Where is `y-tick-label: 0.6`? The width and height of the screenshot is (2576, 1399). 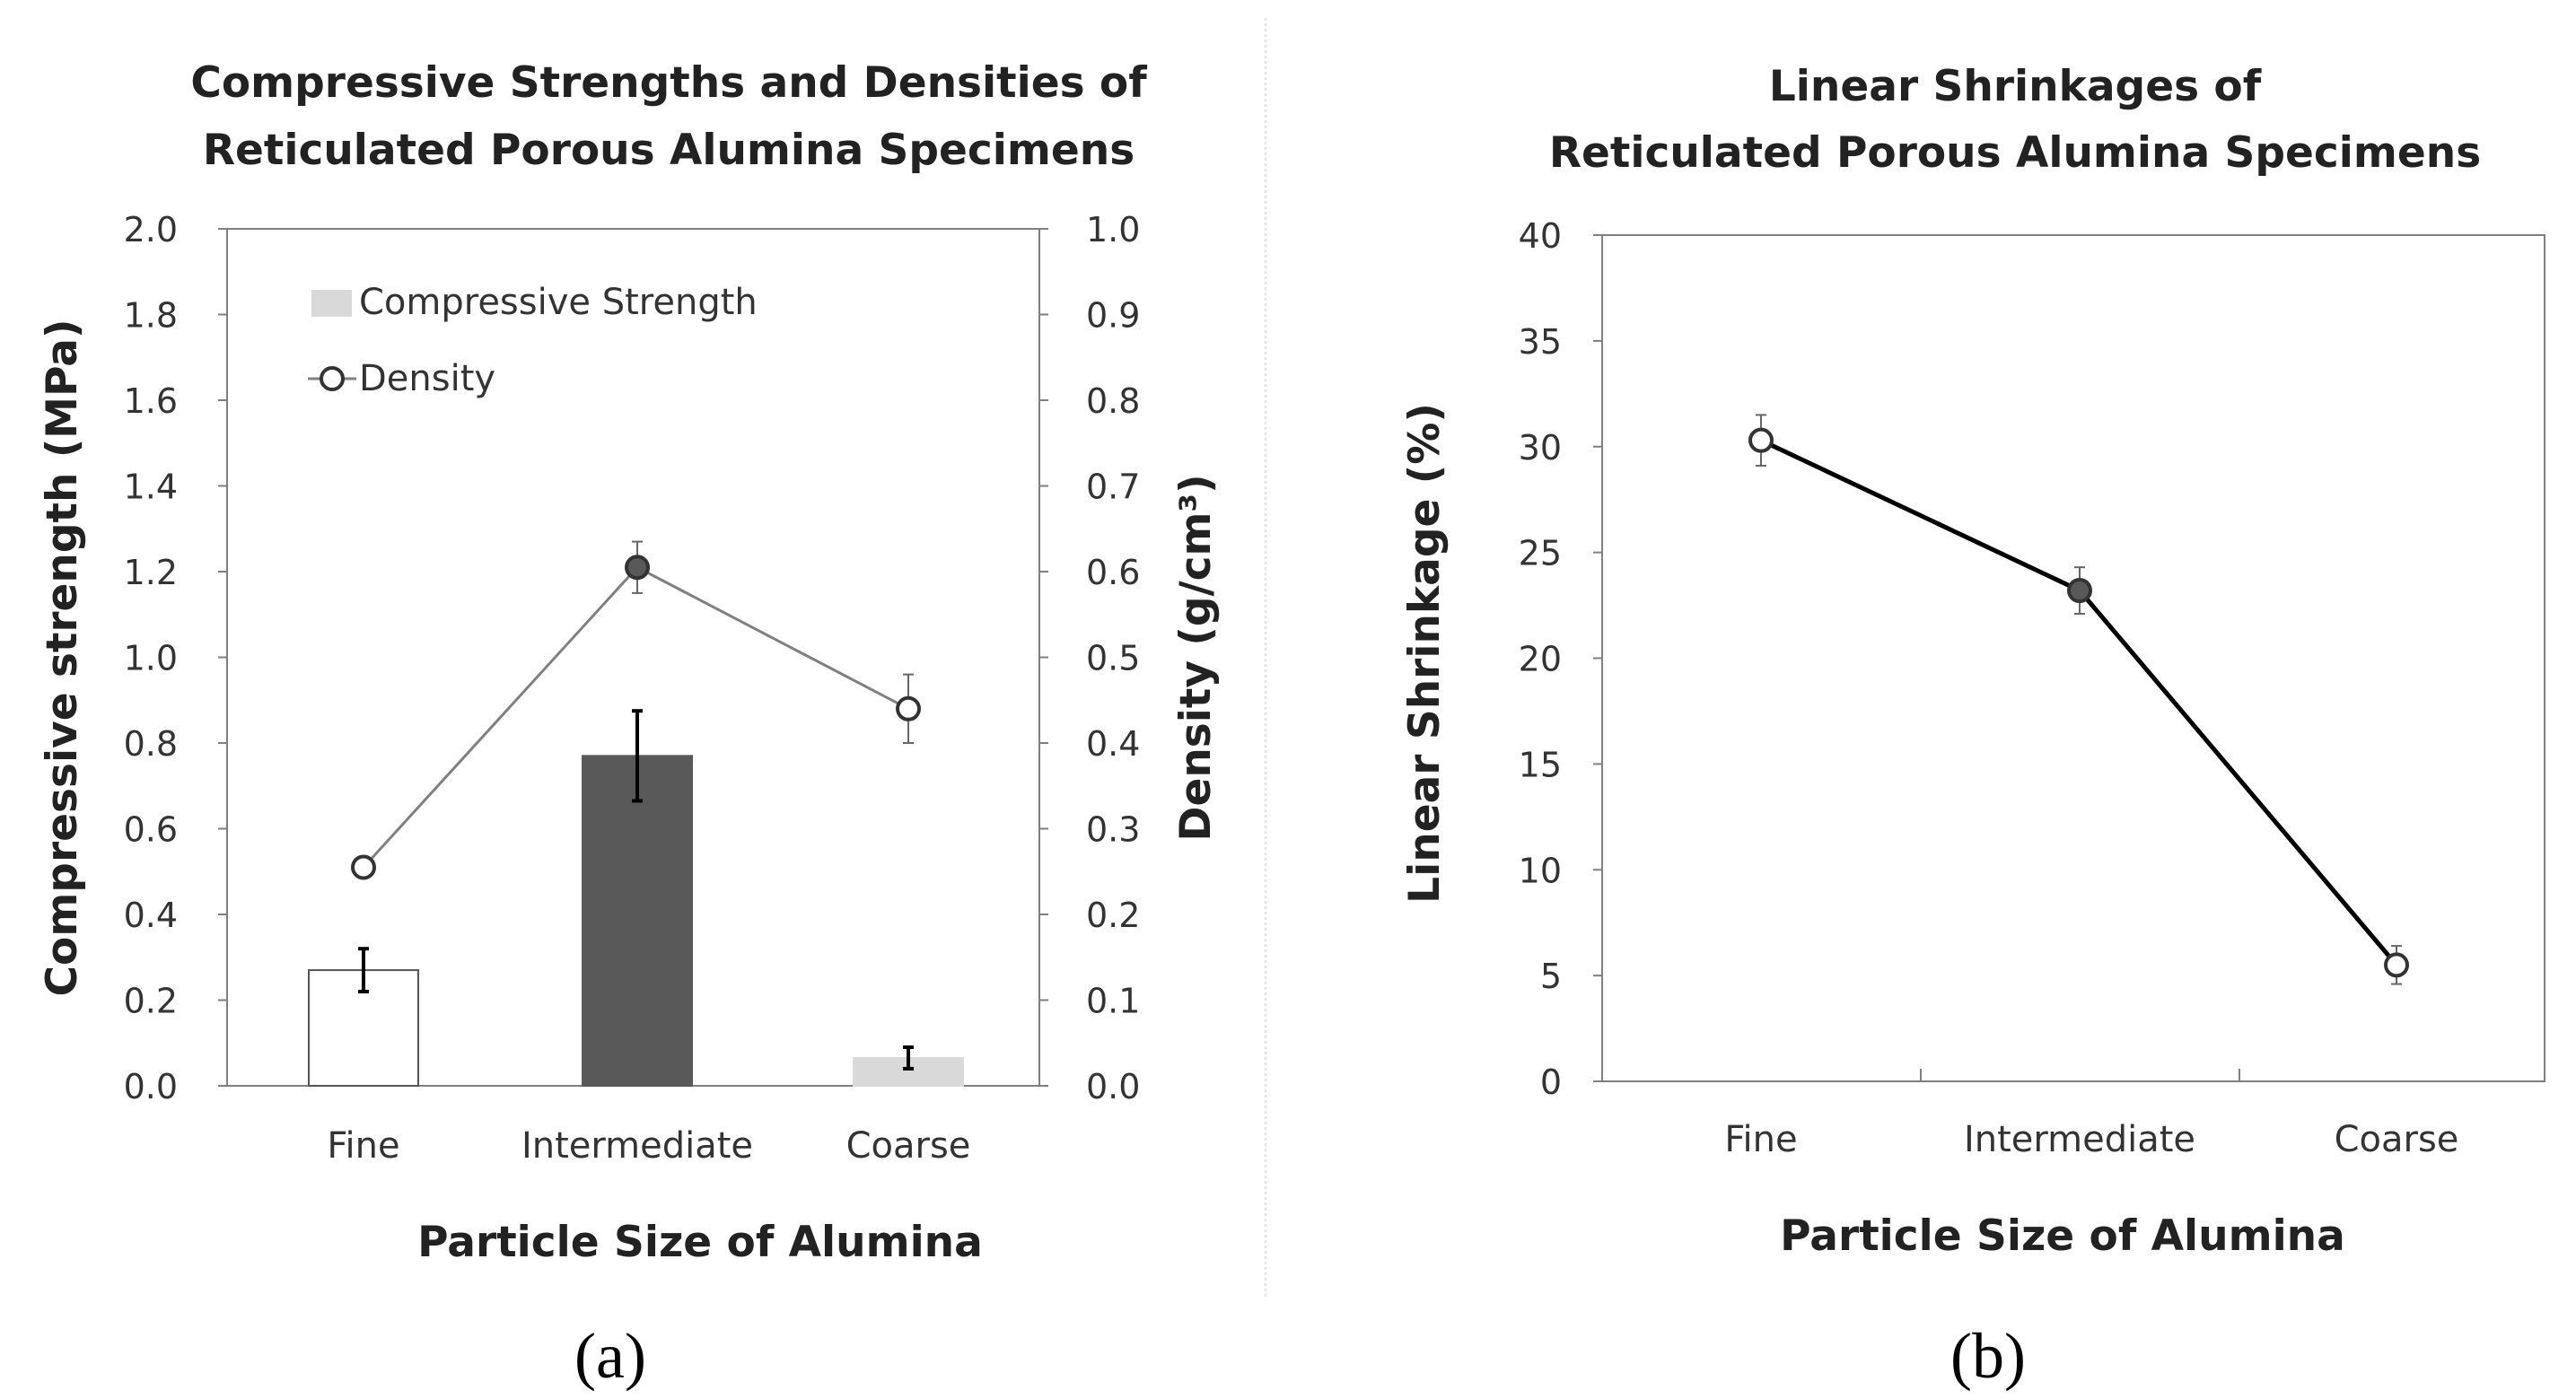 y-tick-label: 0.6 is located at coordinates (151, 830).